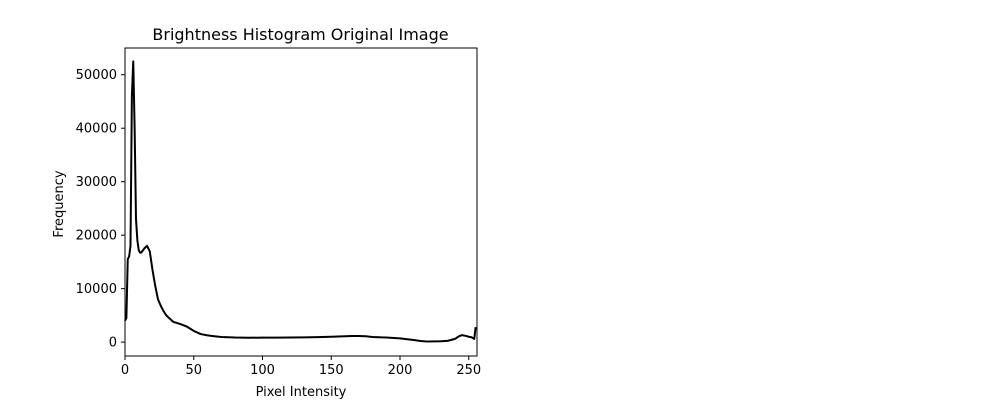  What do you see at coordinates (96, 75) in the screenshot?
I see `y-tick-label: 50000` at bounding box center [96, 75].